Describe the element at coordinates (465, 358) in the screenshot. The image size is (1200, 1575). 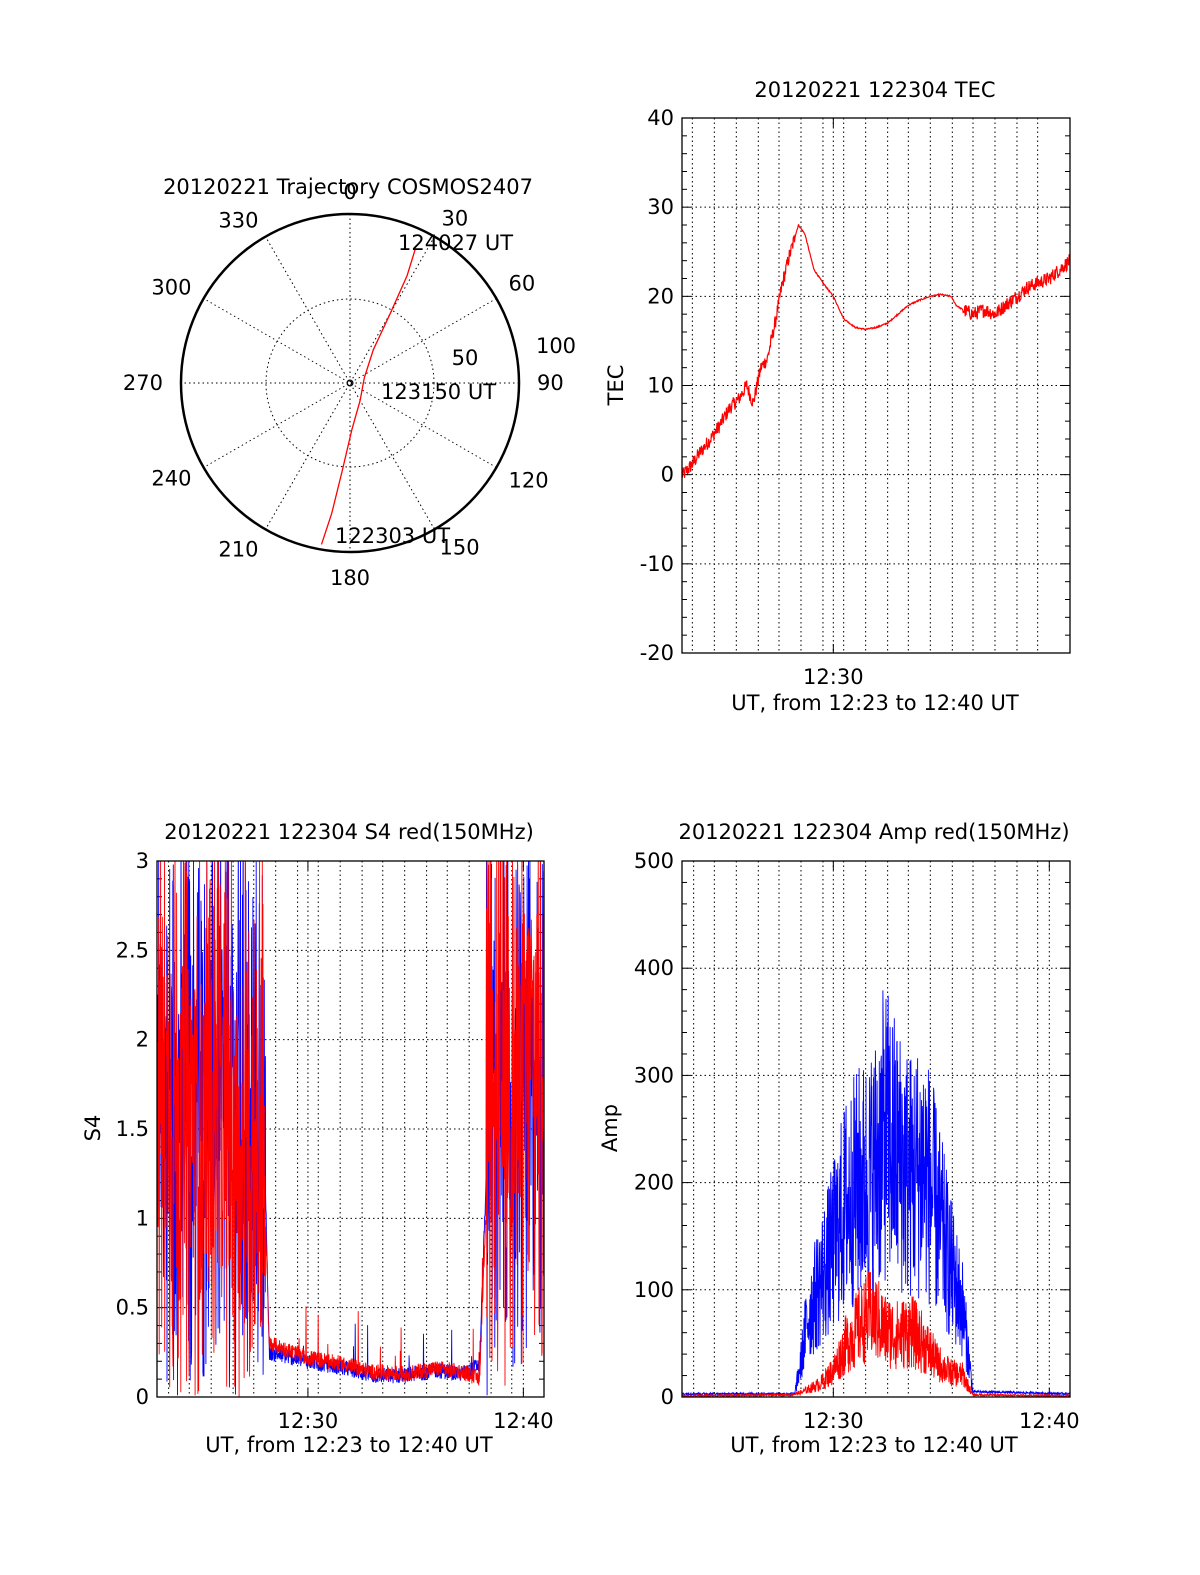
I see `elevation-label-50: 50` at that location.